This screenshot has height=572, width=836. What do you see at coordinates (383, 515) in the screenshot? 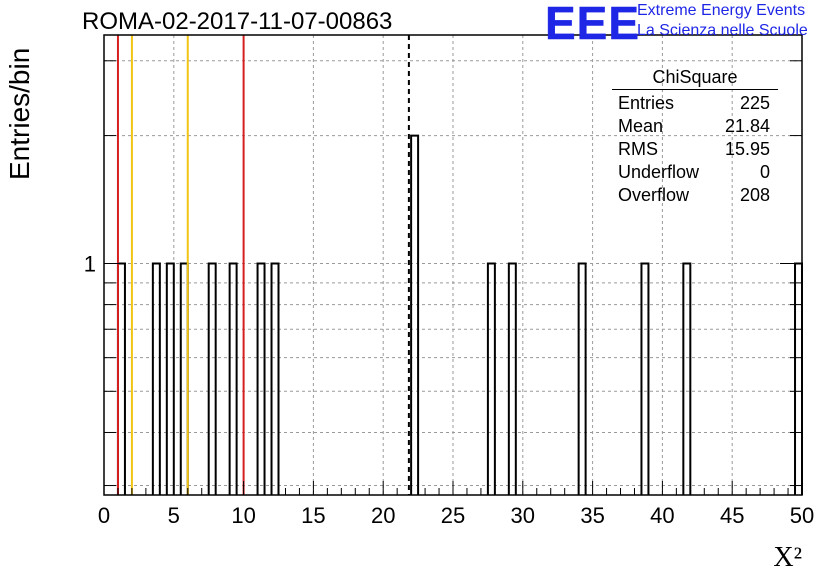
I see `x-tick-label: 20` at bounding box center [383, 515].